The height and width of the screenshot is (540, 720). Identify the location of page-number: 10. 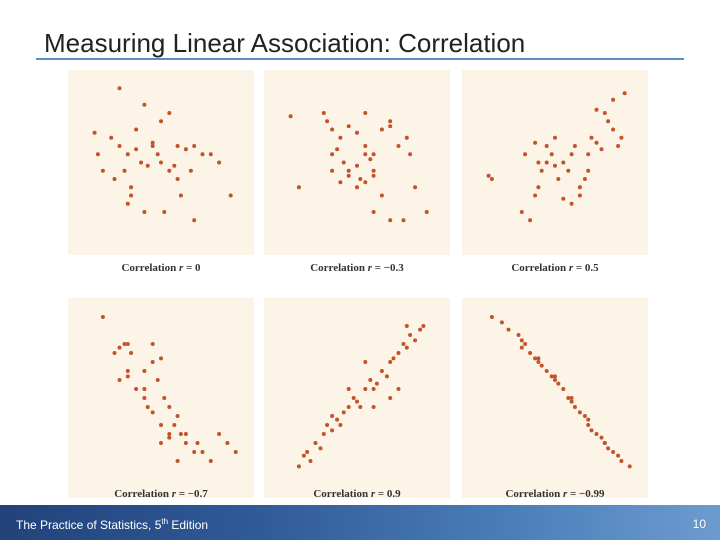
(699, 524).